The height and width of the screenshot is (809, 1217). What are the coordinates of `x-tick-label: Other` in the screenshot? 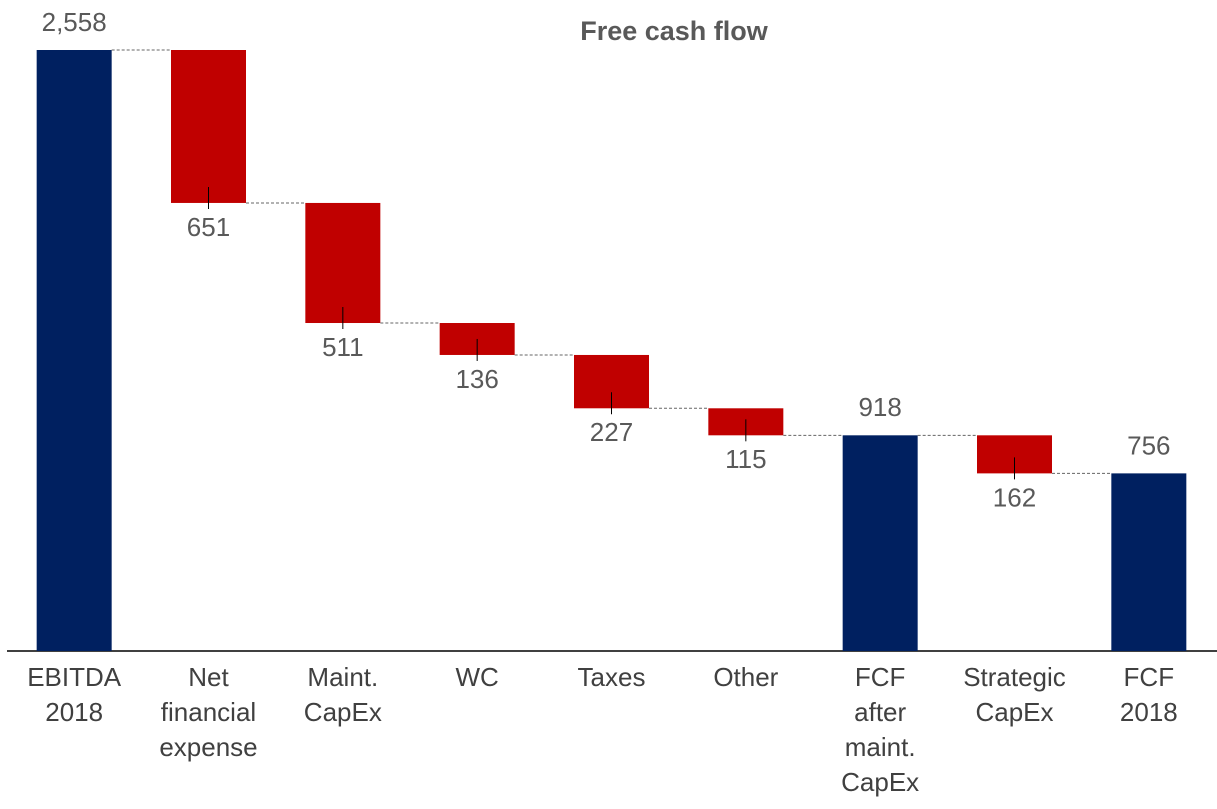 It's located at (745, 677).